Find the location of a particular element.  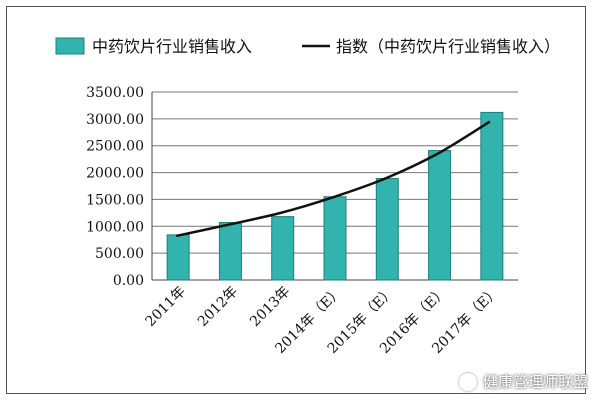

watermark: 健康管理师联盟 is located at coordinates (523, 381).